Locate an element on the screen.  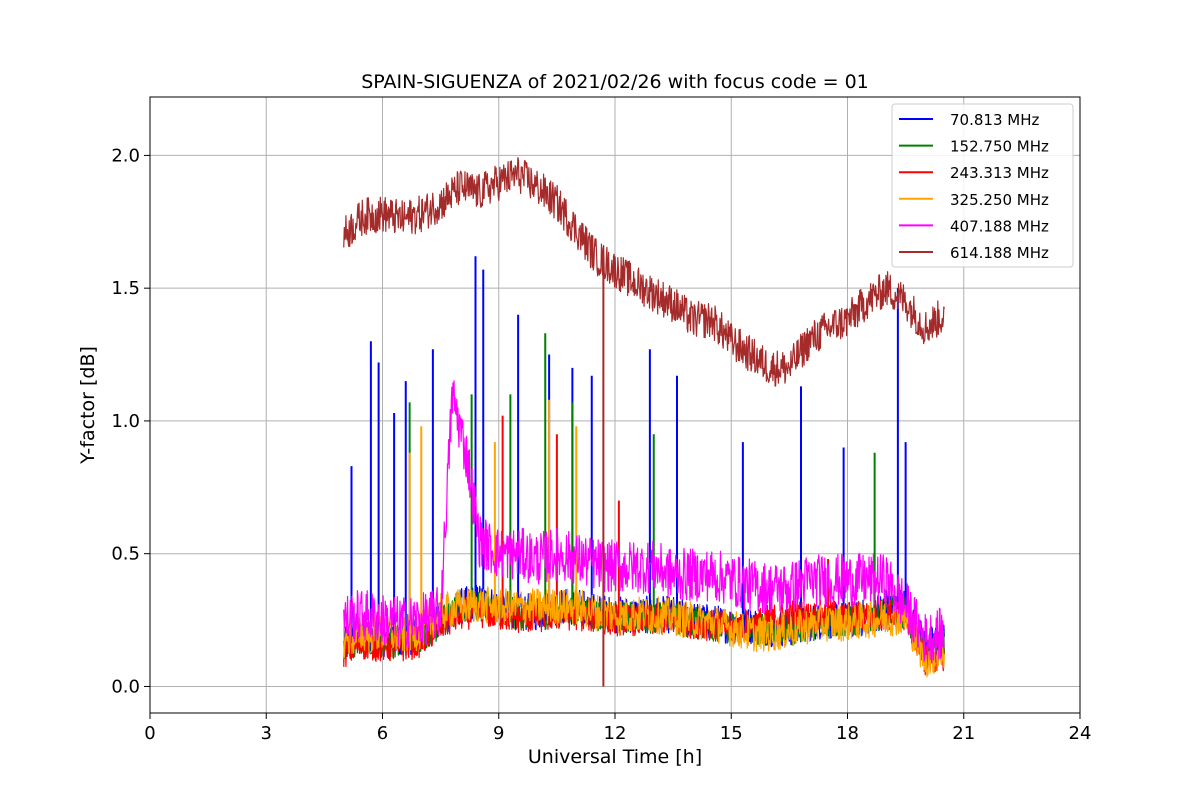
x-tick-label: 12 is located at coordinates (615, 733).